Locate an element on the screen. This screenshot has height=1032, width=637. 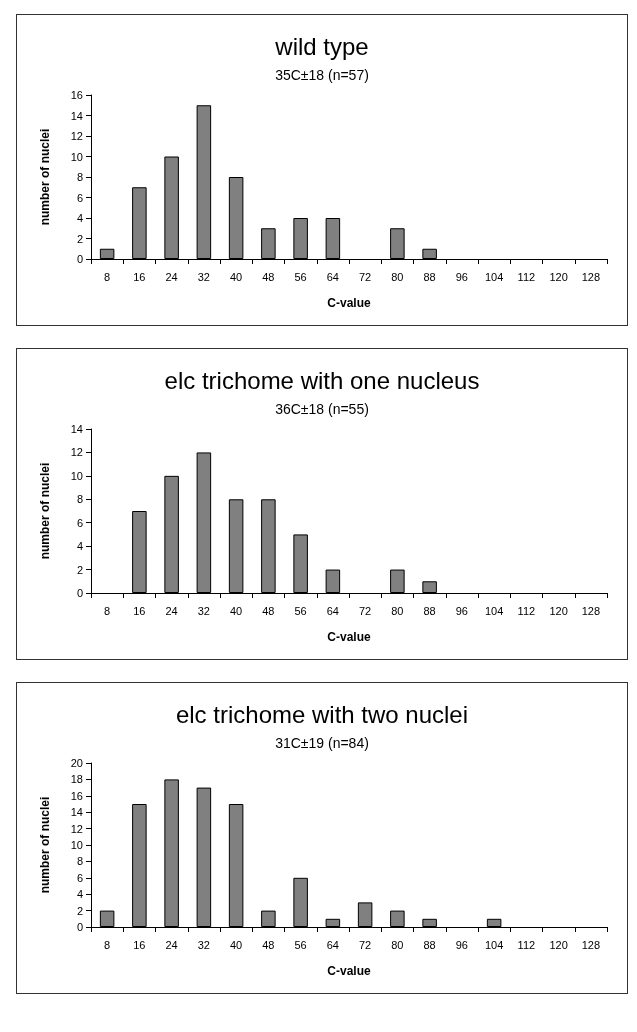
chart-title: wild type is located at coordinates (321, 46).